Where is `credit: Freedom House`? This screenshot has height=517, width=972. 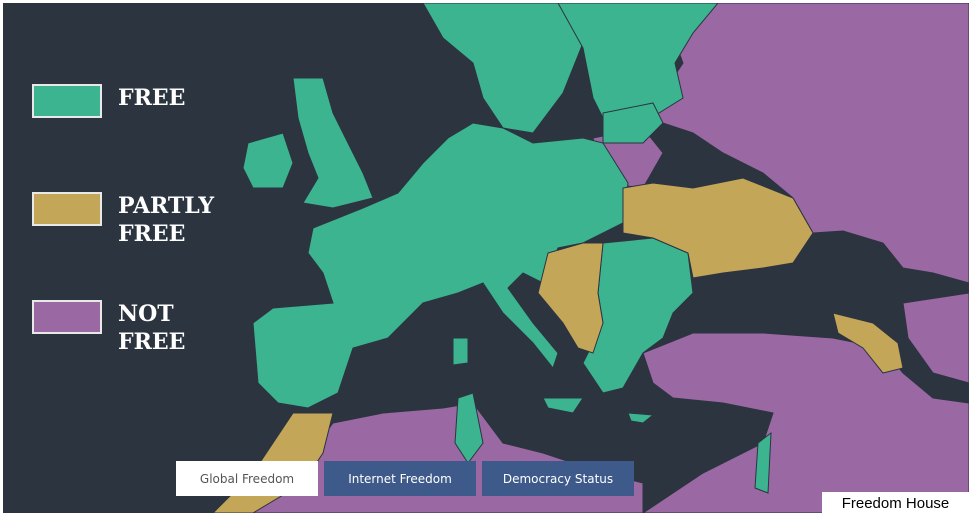
credit: Freedom House is located at coordinates (895, 503).